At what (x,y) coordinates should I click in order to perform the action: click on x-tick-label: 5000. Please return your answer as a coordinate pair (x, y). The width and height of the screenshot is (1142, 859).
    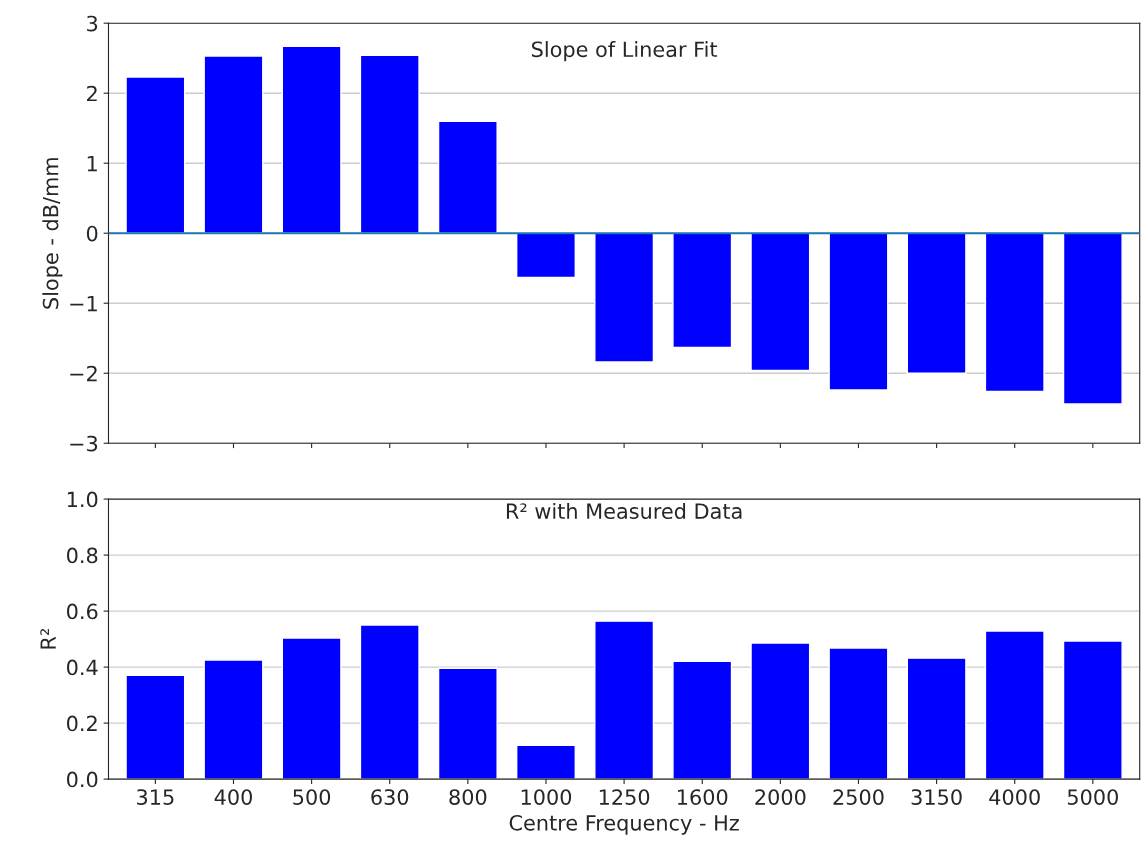
    Looking at the image, I should click on (1092, 797).